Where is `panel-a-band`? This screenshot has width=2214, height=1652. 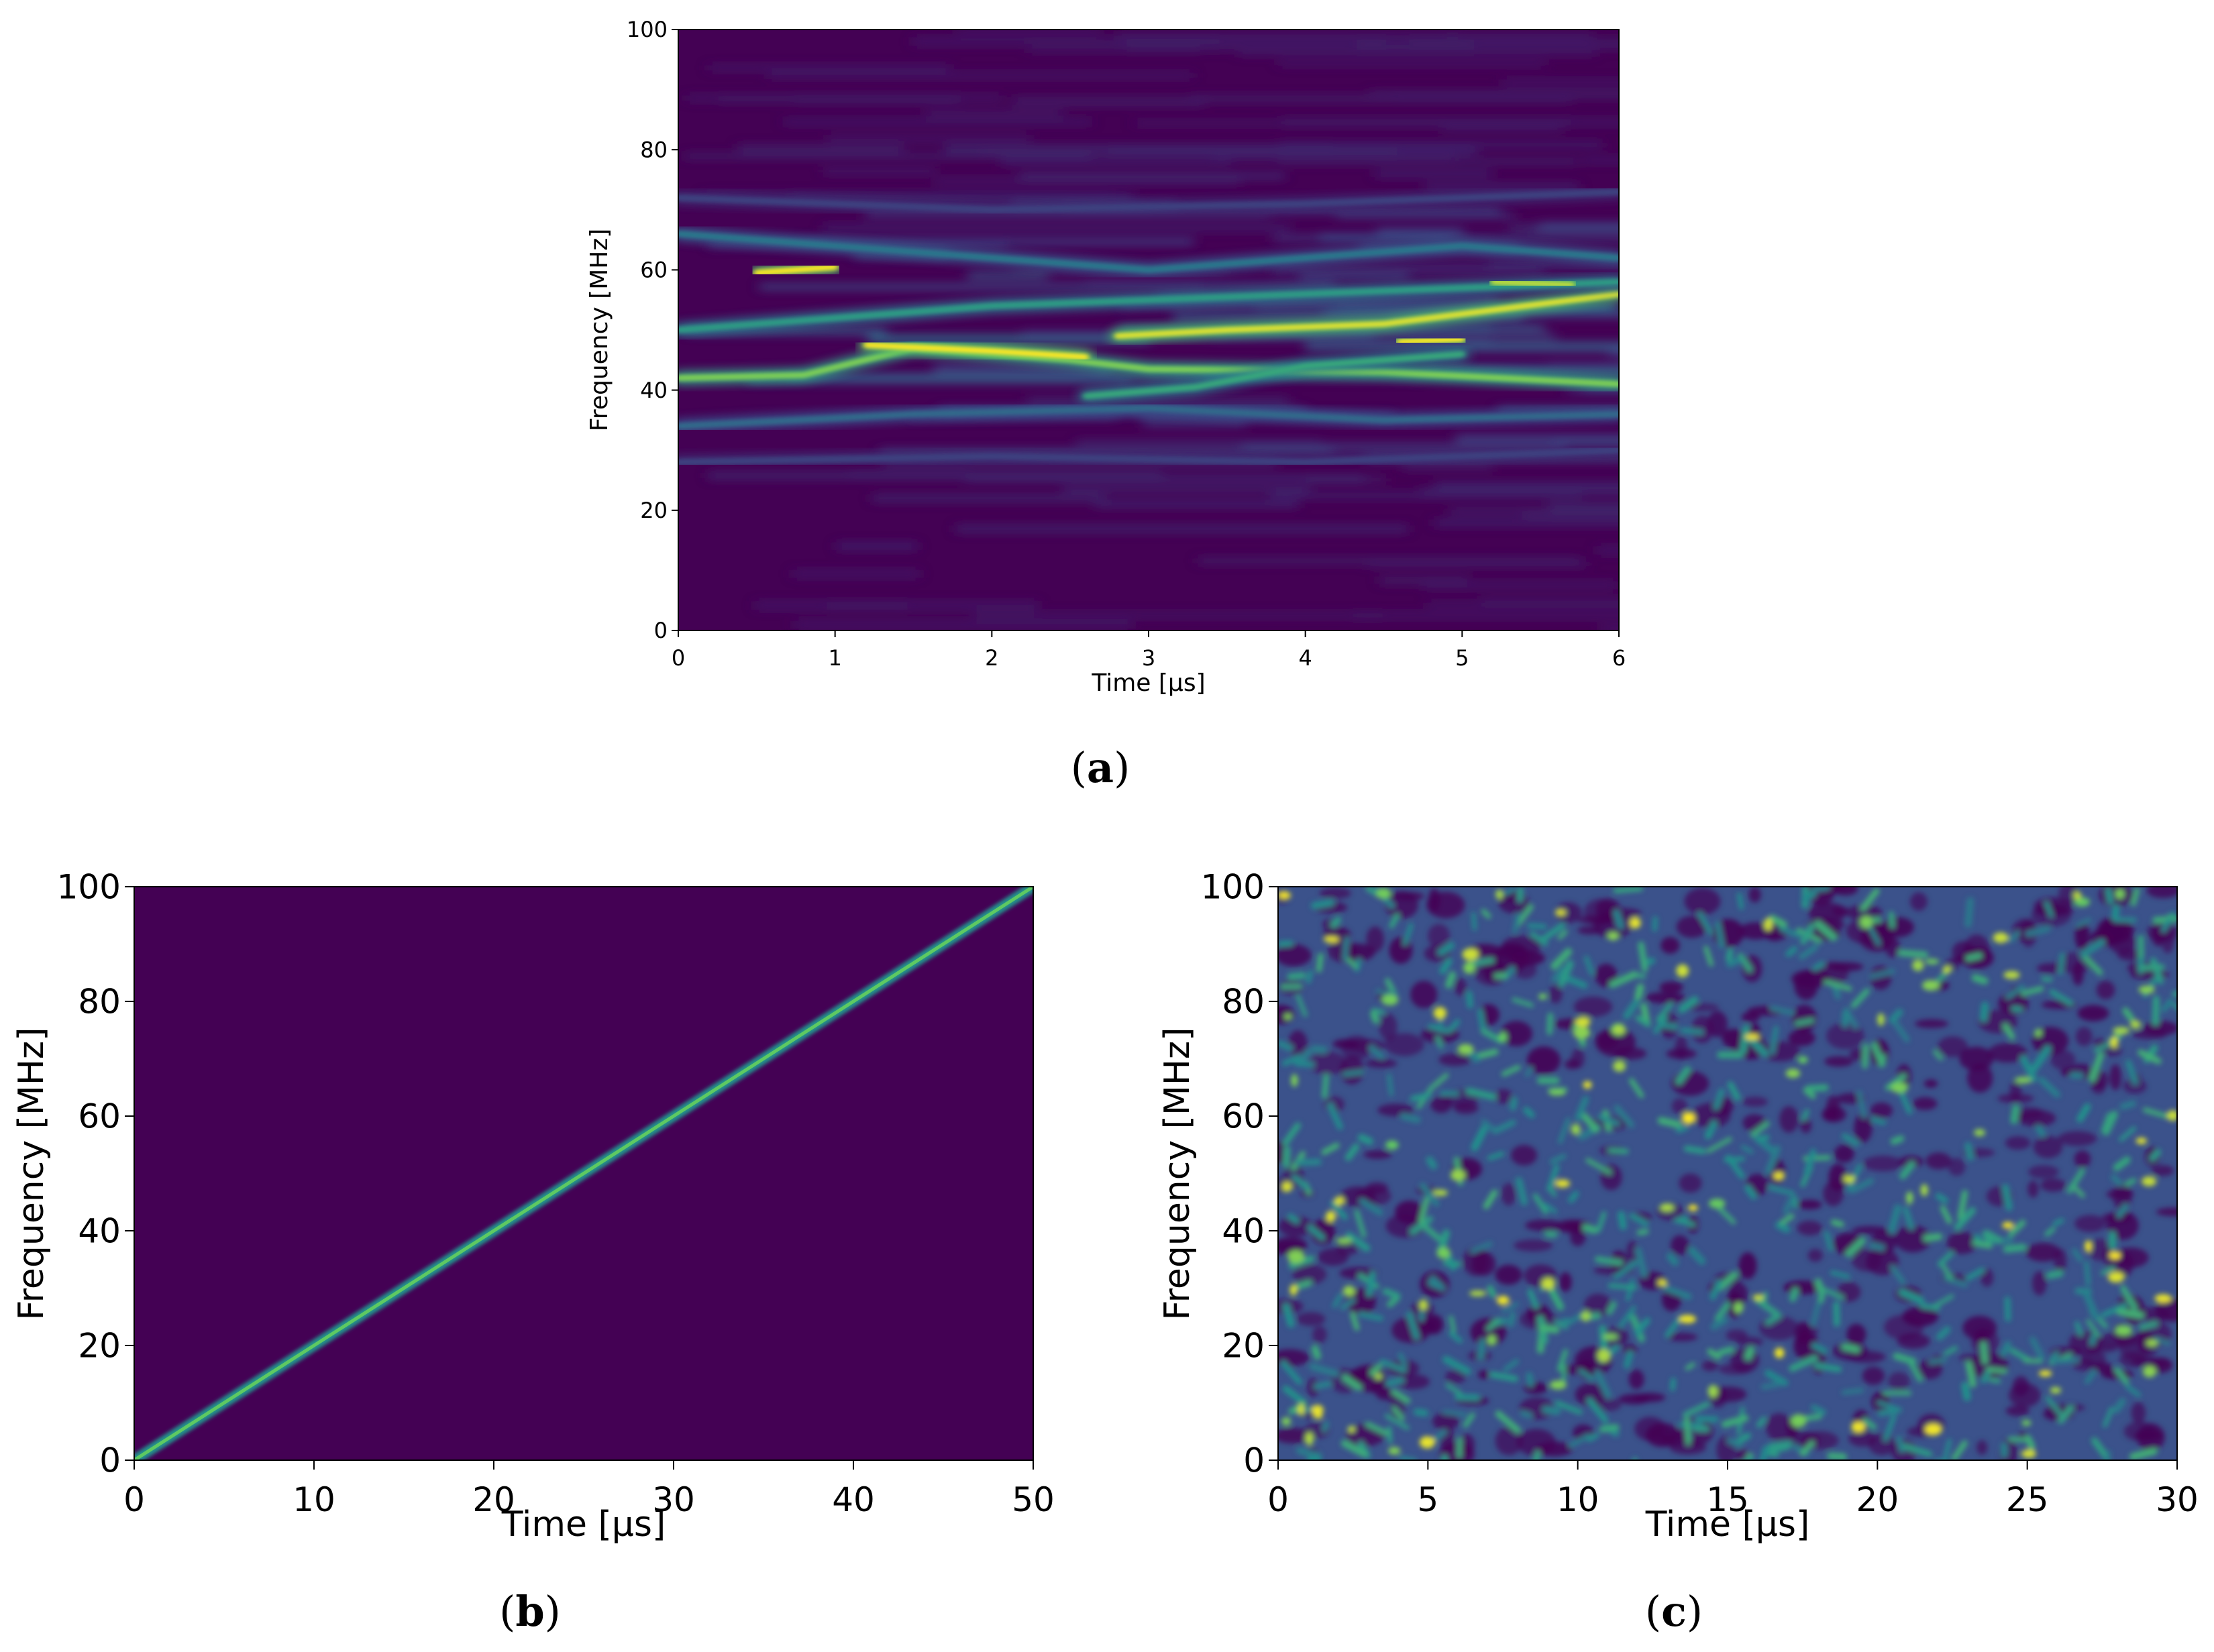 panel-a-band is located at coordinates (1366, 314).